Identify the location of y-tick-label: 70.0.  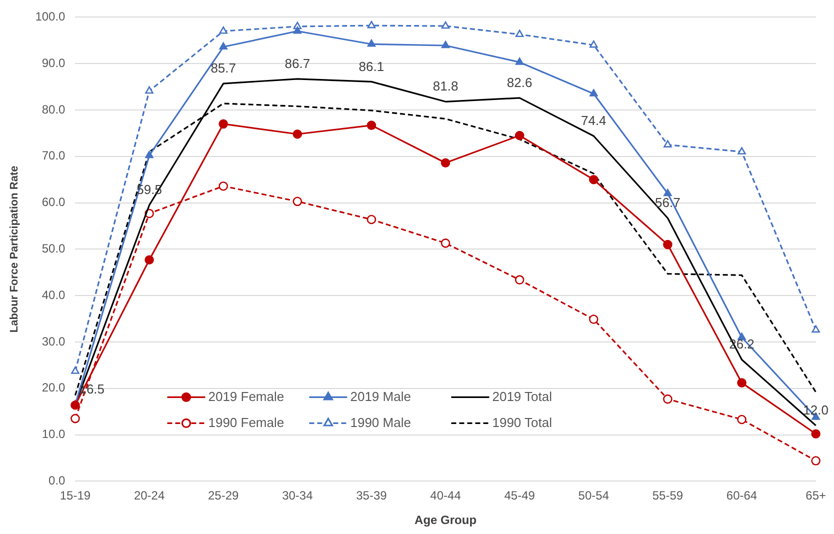
(54, 155).